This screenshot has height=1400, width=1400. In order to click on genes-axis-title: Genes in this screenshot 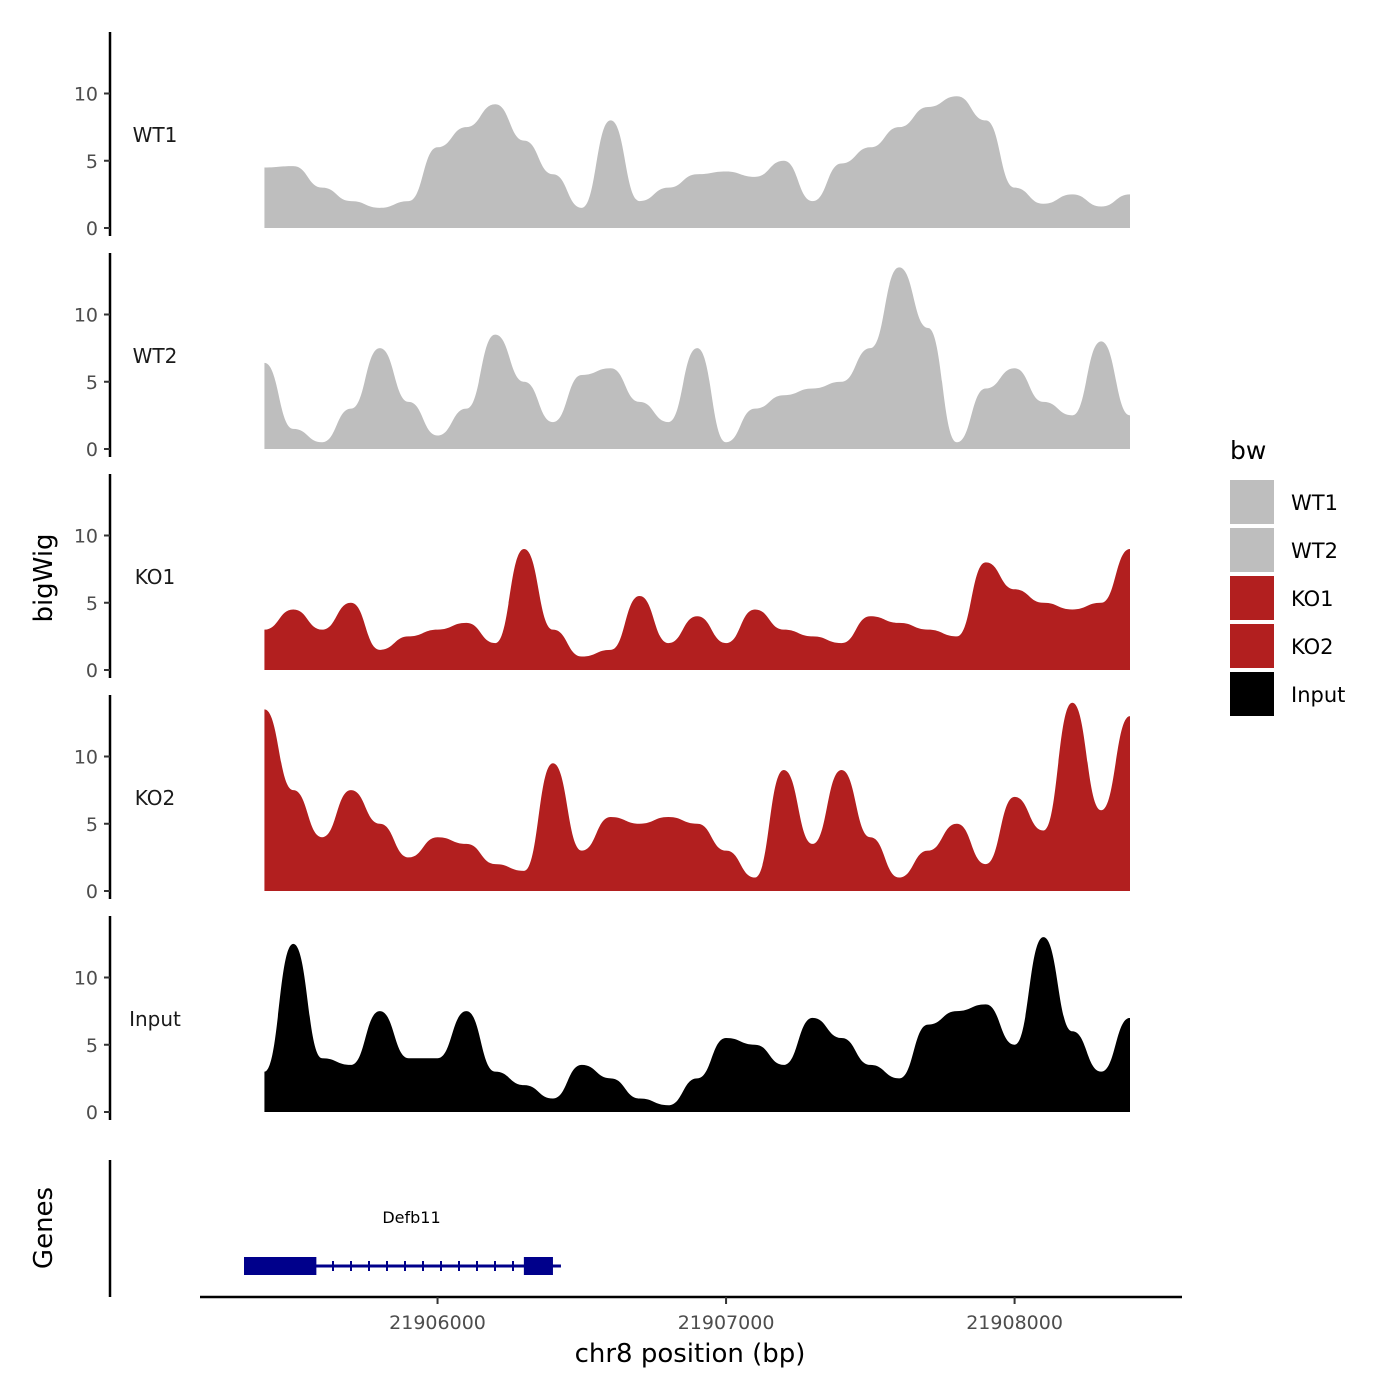, I will do `click(44, 1228)`.